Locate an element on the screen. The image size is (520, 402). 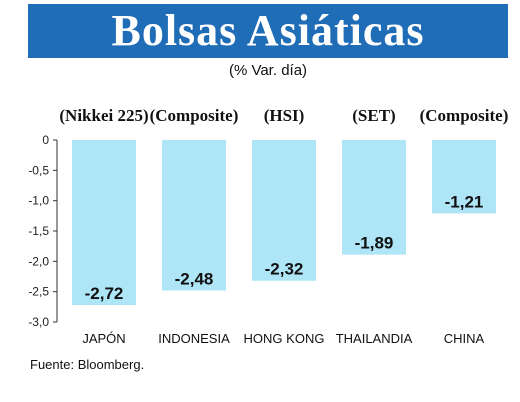
source-note: Fuente: Bloomberg. is located at coordinates (87, 364).